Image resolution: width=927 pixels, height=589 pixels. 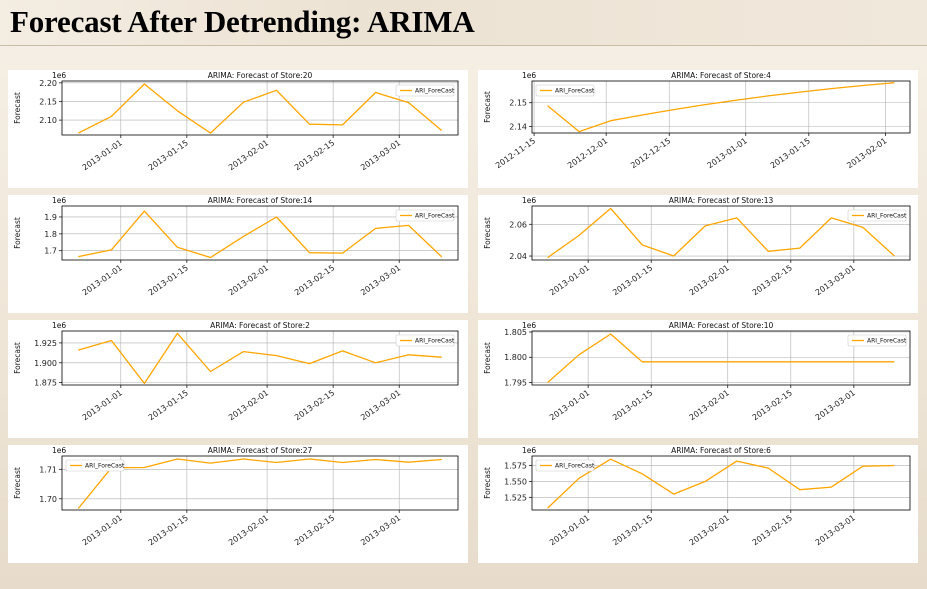 What do you see at coordinates (45, 343) in the screenshot?
I see `y-tick-label: 1.925` at bounding box center [45, 343].